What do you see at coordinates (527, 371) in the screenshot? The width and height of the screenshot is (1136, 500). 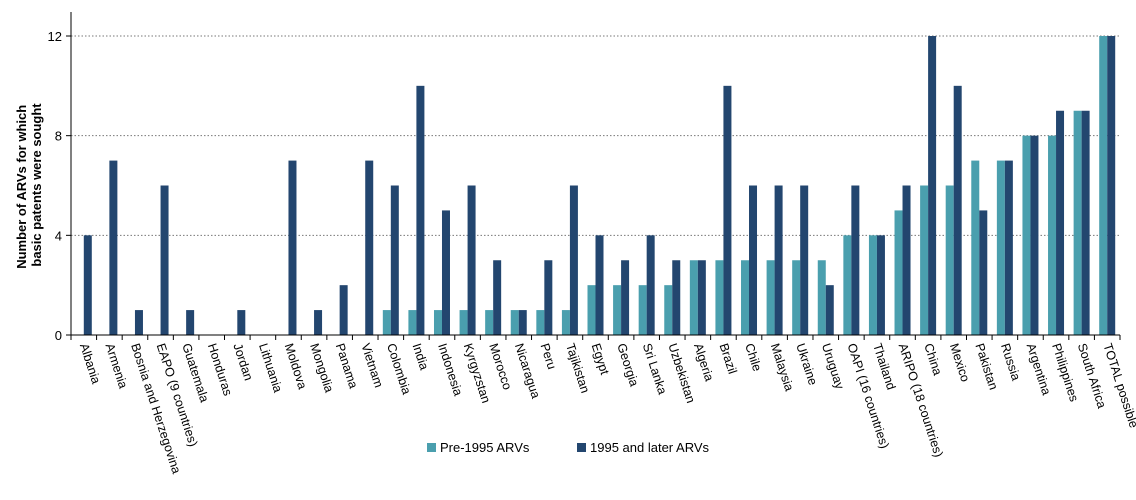 I see `x-tick-label: Nicaragua` at bounding box center [527, 371].